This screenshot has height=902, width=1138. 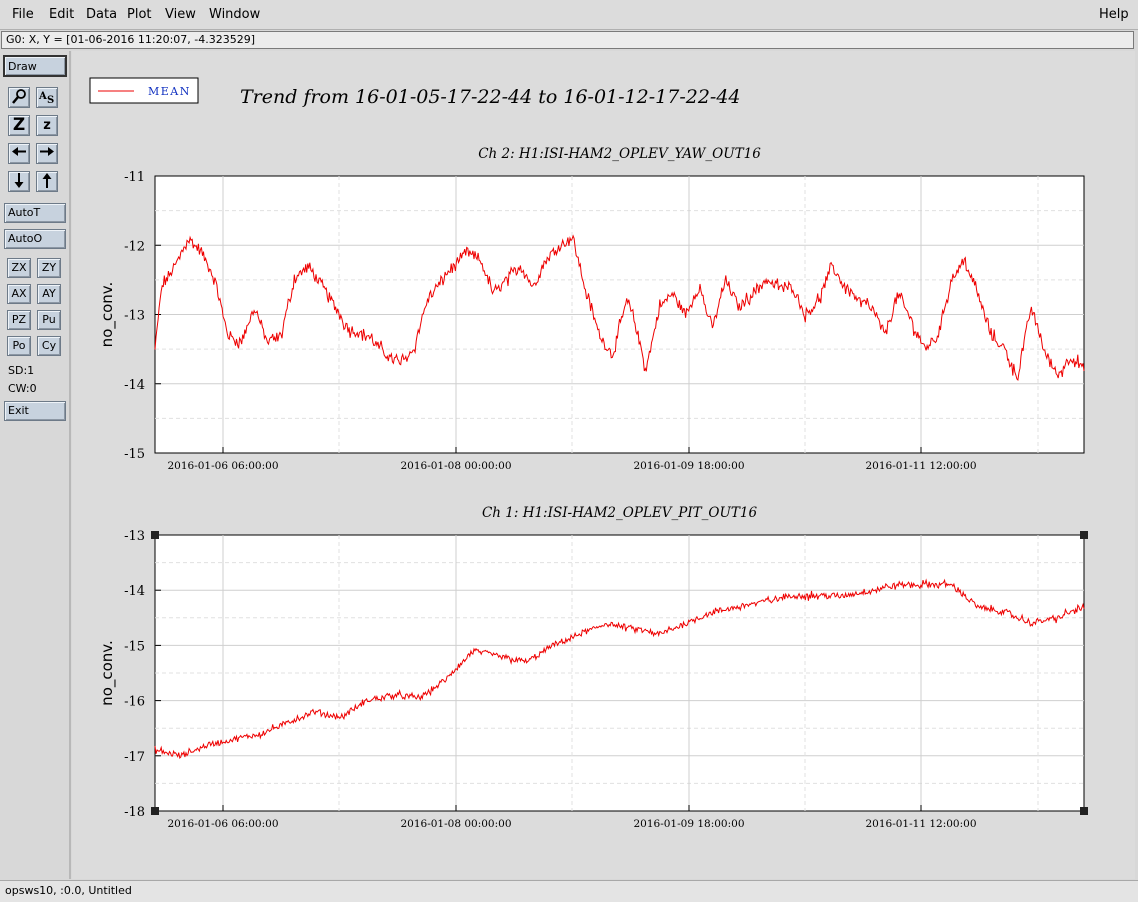 What do you see at coordinates (35, 213) in the screenshot?
I see `auto-t-button: AutoT` at bounding box center [35, 213].